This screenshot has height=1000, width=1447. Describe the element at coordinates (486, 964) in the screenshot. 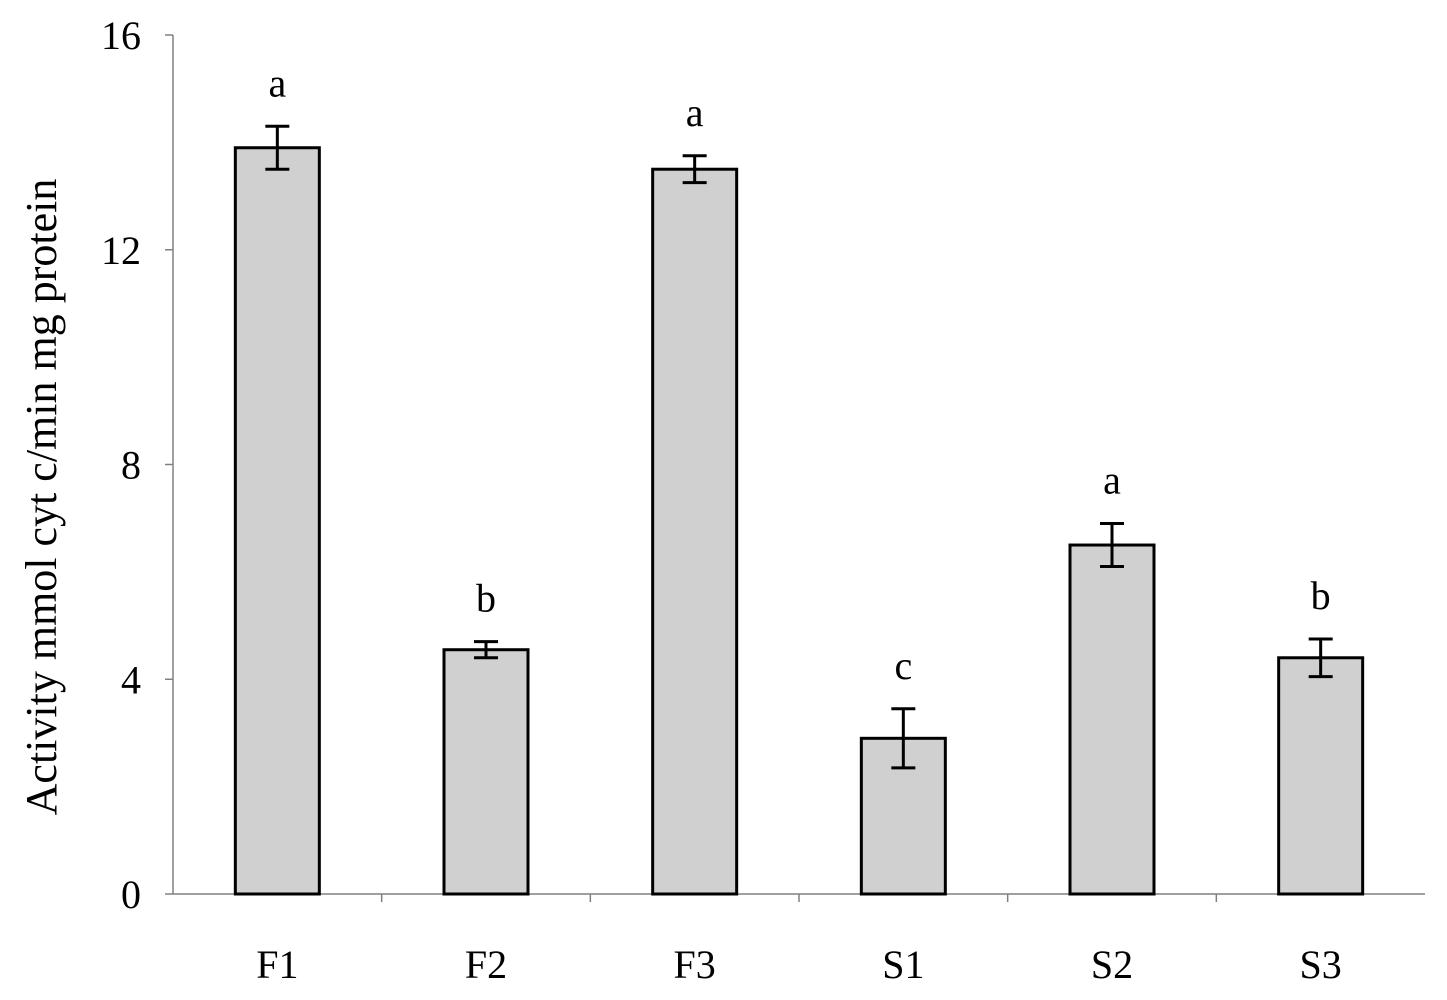

I see `x-tick-label: F2` at that location.